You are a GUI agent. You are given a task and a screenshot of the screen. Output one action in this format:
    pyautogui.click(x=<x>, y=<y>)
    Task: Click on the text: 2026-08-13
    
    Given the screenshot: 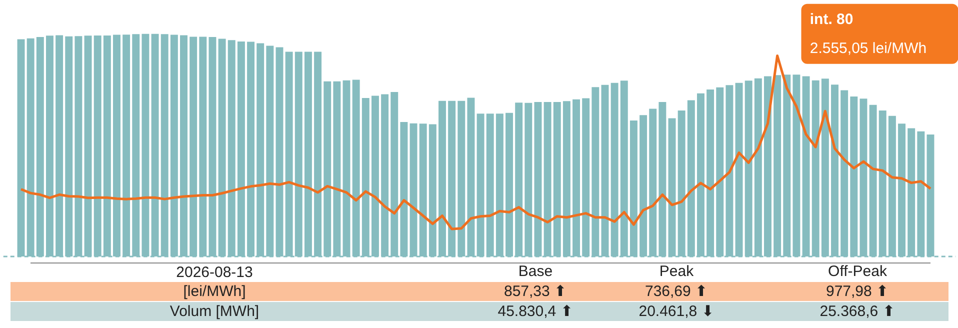 What is the action you would take?
    pyautogui.click(x=214, y=272)
    